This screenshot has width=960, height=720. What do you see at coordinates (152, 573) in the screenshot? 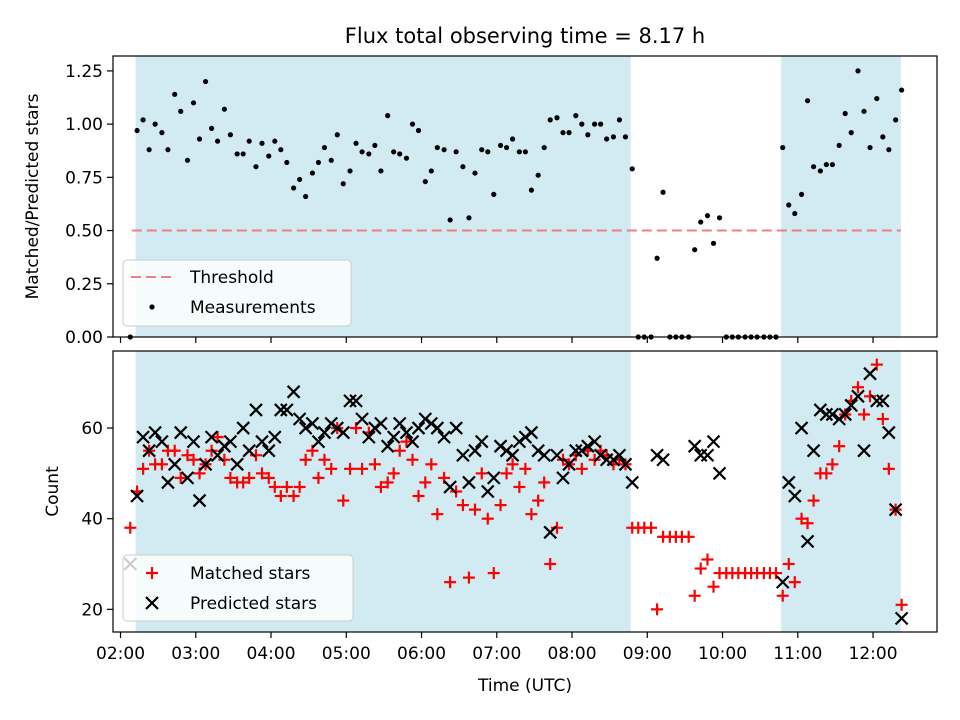
I see `legend-matched-swatch` at bounding box center [152, 573].